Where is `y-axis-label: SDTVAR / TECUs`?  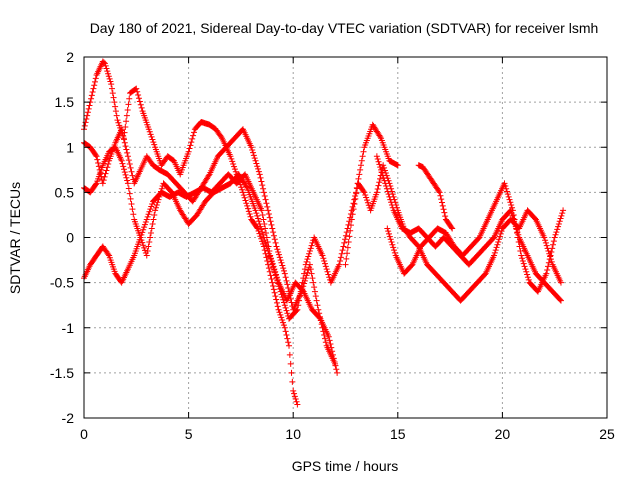 y-axis-label: SDTVAR / TECUs is located at coordinates (15, 238).